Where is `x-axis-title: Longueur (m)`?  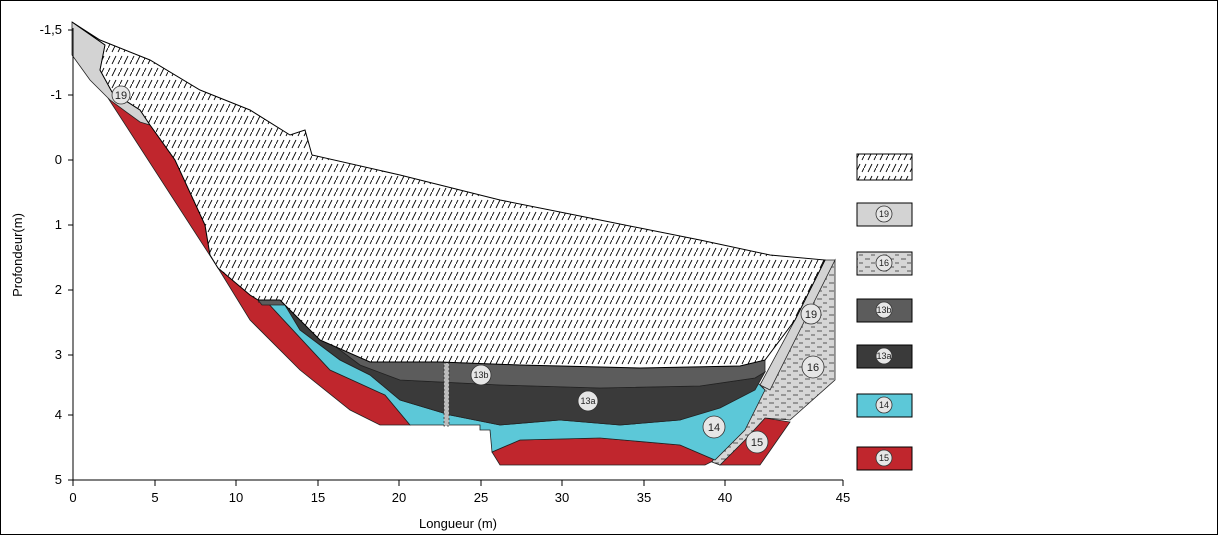 x-axis-title: Longueur (m) is located at coordinates (458, 523).